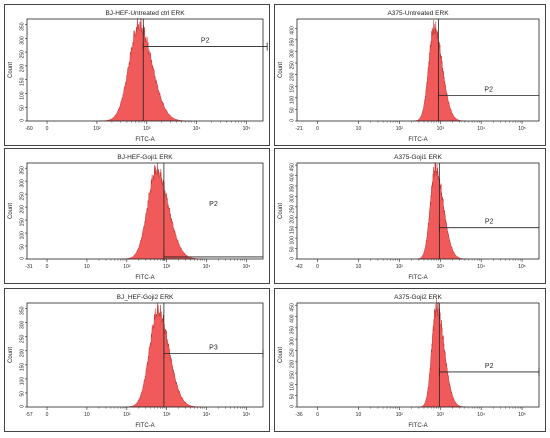 The image size is (550, 438). What do you see at coordinates (298, 415) in the screenshot?
I see `x-axis-start-label: -36` at bounding box center [298, 415].